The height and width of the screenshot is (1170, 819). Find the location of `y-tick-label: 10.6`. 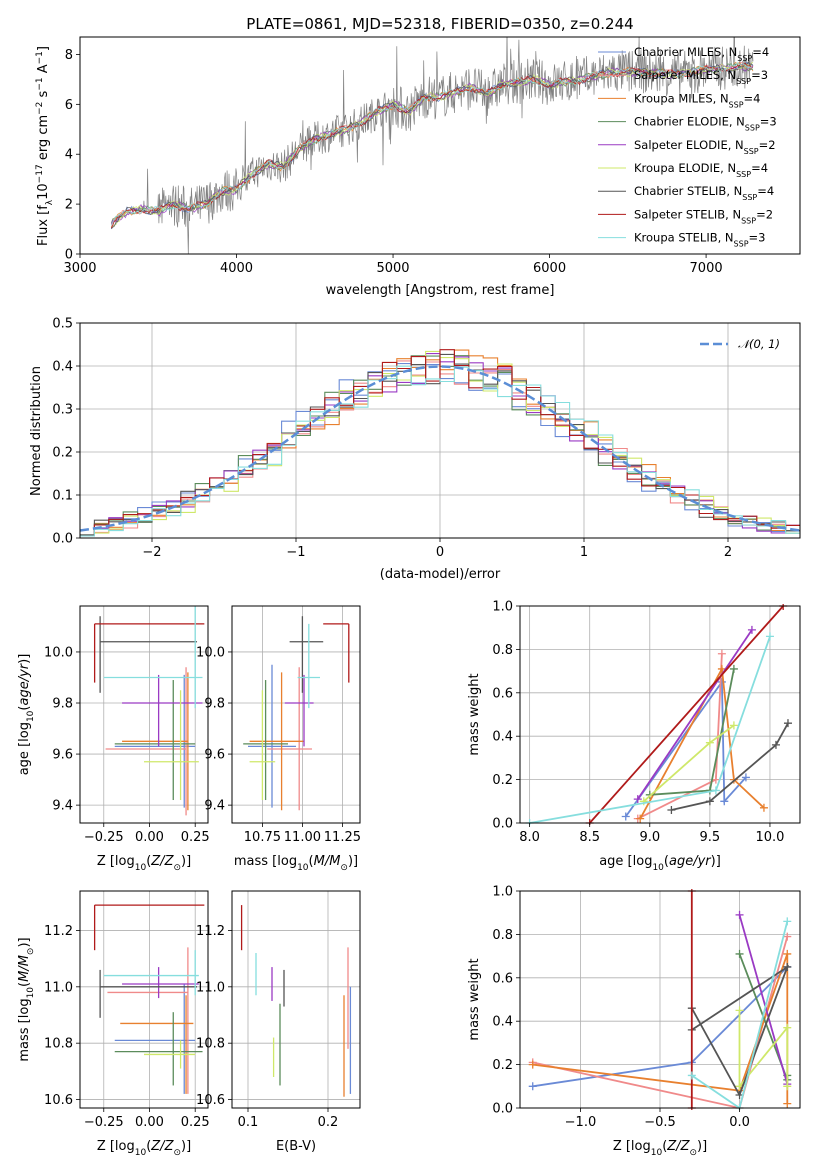

y-tick-label: 10.6 is located at coordinates (210, 1100).